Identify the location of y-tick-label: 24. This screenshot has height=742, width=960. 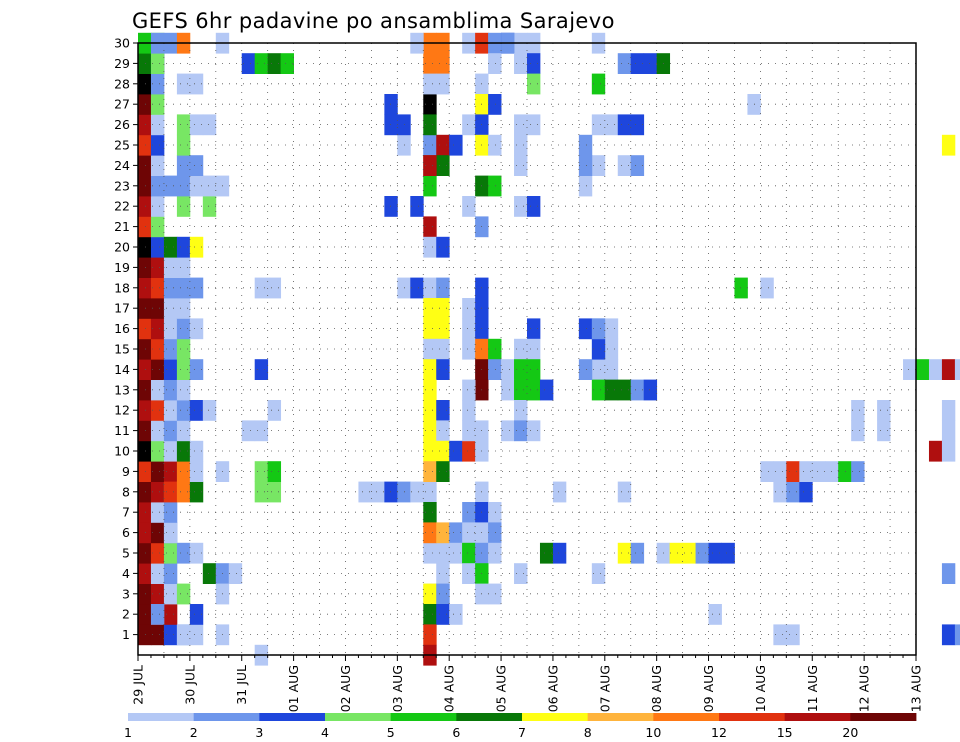
(122, 165).